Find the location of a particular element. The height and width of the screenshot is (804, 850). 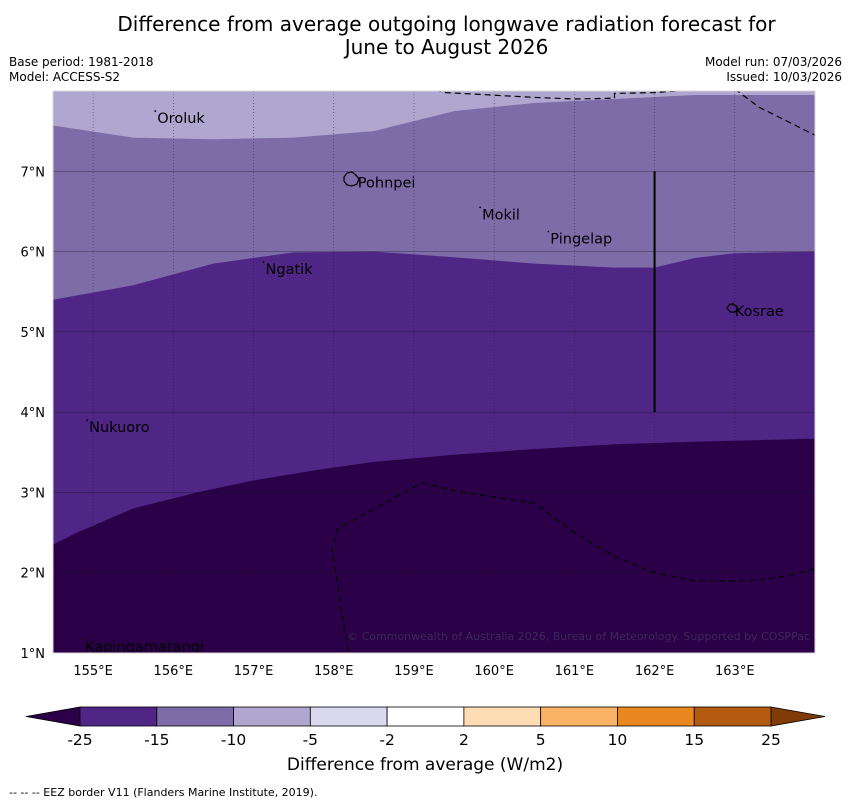

place-label: Mokil is located at coordinates (501, 215).